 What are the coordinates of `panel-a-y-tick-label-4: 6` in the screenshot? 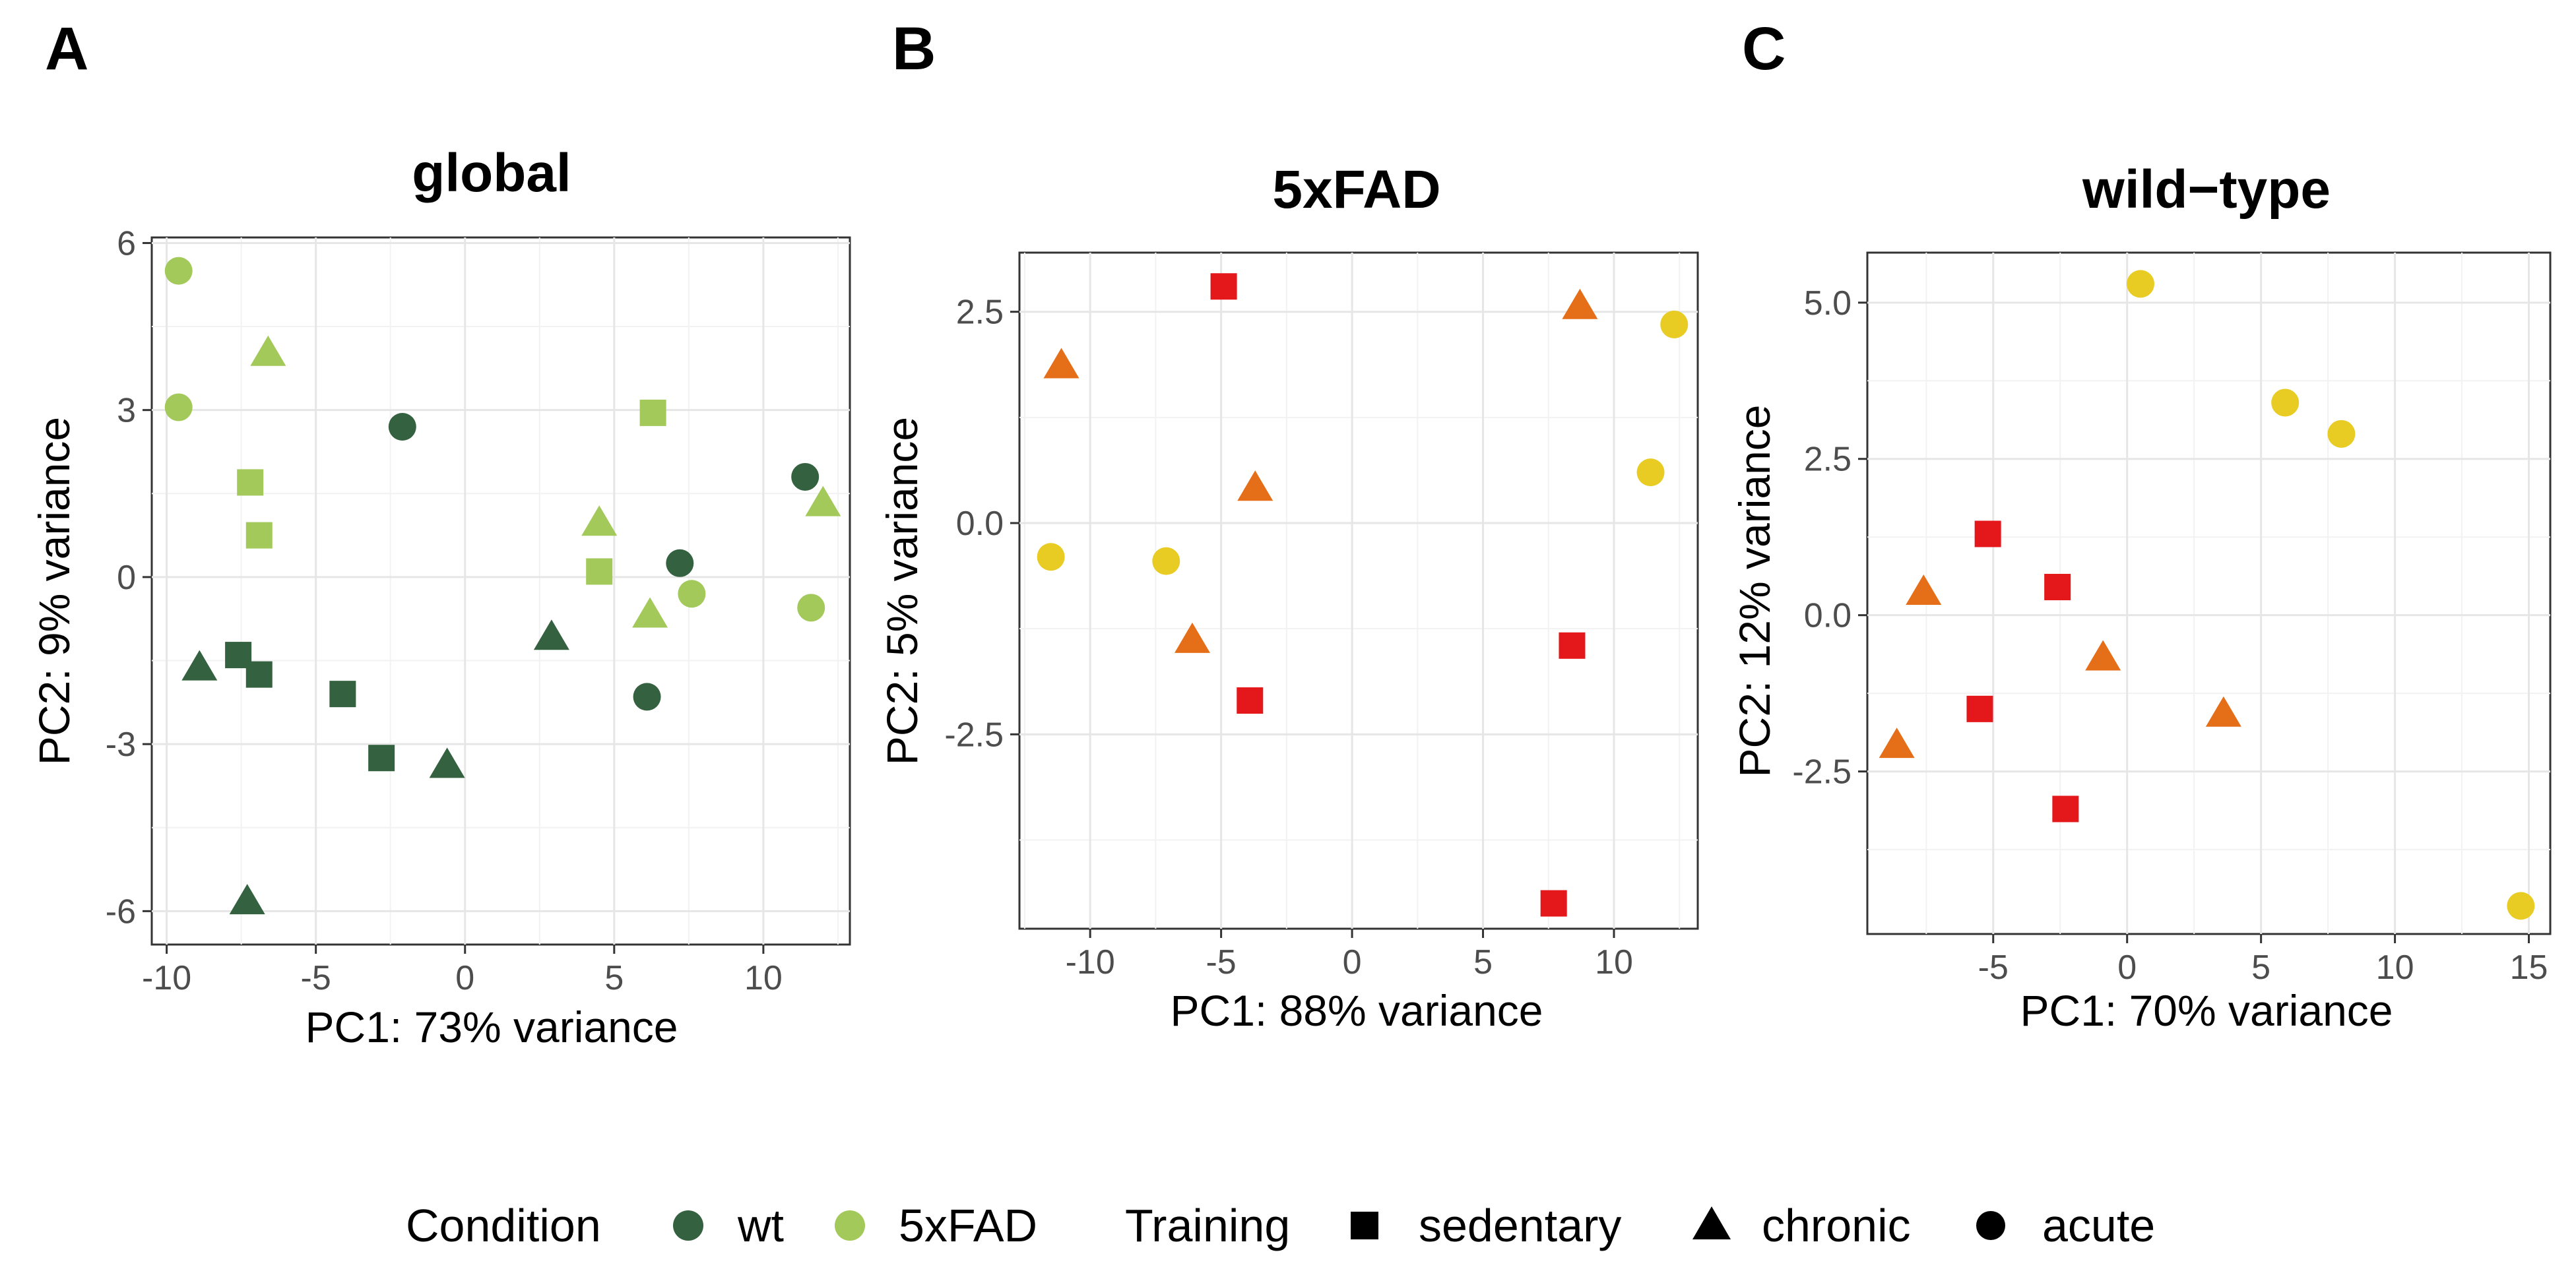 It's located at (127, 244).